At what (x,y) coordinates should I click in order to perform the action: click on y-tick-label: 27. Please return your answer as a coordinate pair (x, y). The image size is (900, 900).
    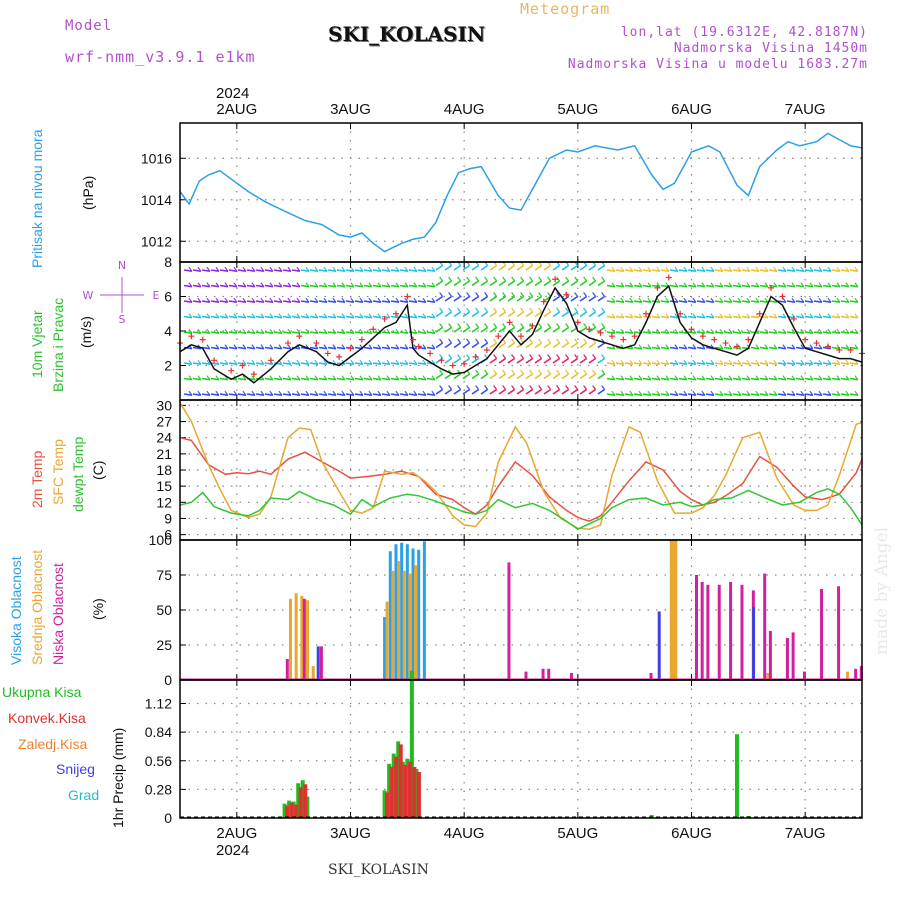
    Looking at the image, I should click on (164, 422).